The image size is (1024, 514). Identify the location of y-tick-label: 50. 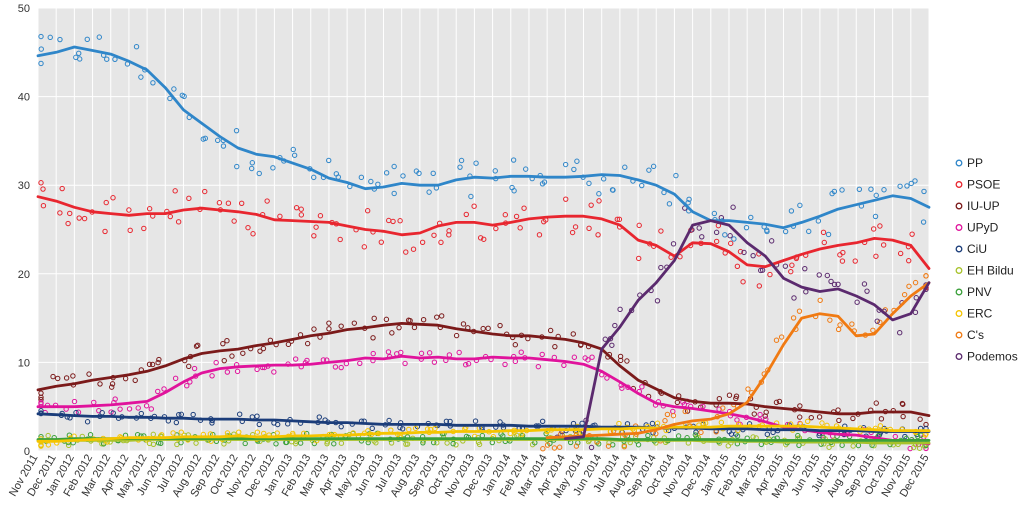
(24, 9).